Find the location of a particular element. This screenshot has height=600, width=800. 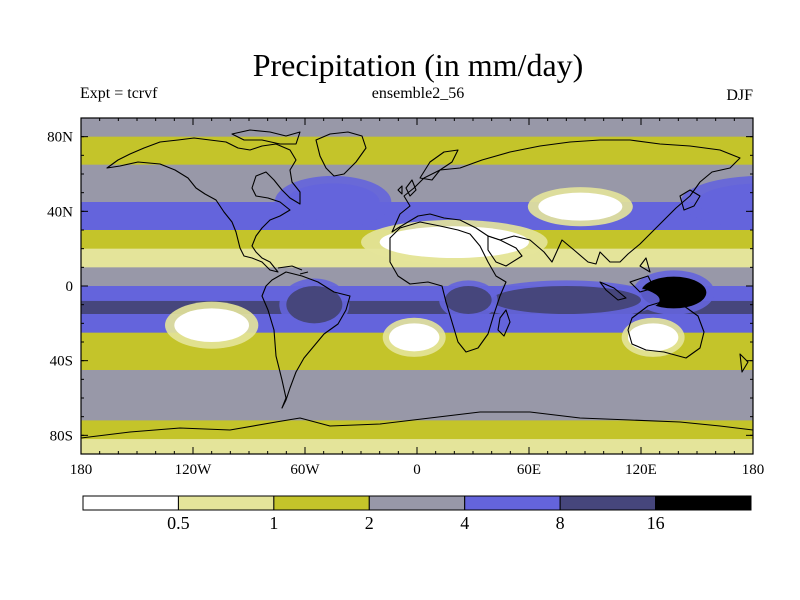

region-central-asia-dry is located at coordinates (580, 206).